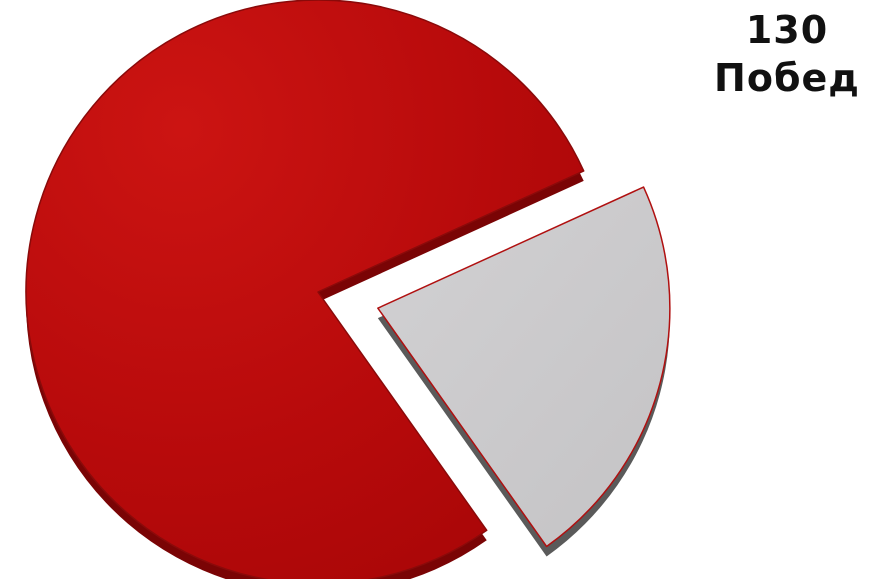 The width and height of the screenshot is (886, 583). Describe the element at coordinates (787, 78) in the screenshot. I see `wins-label: Побед` at that location.